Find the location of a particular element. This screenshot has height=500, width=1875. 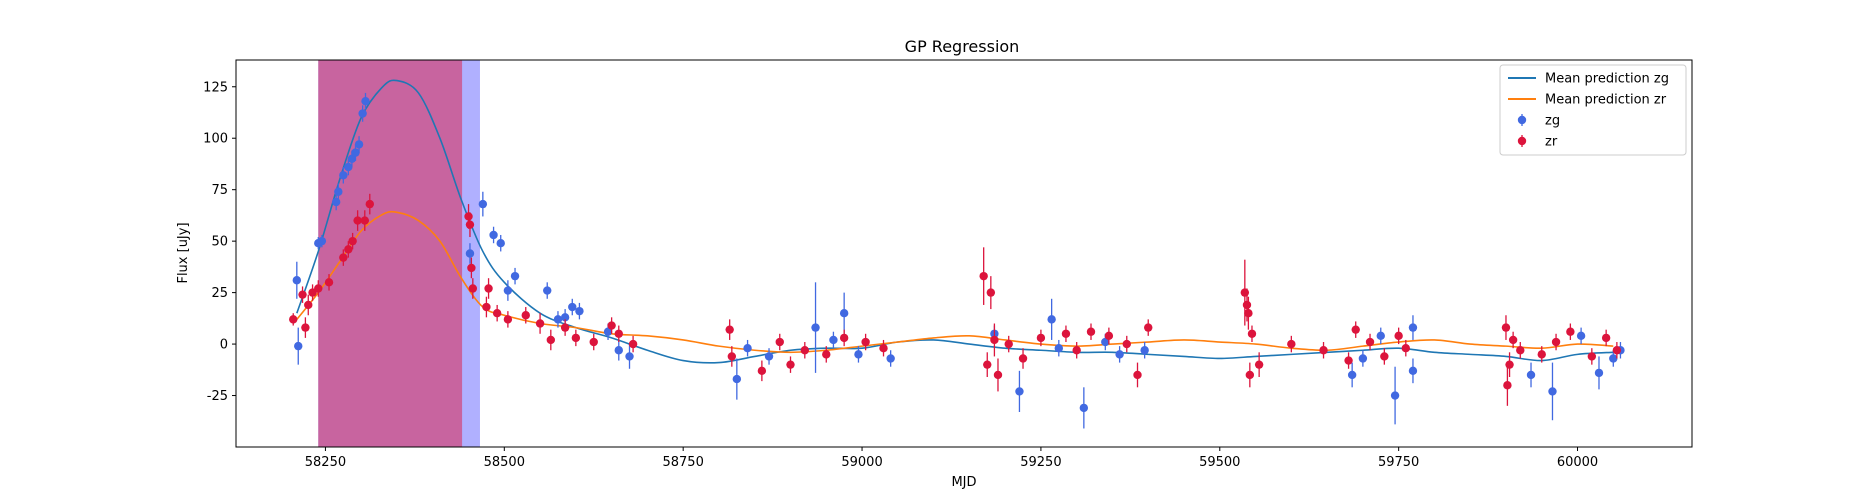

legend-entry: Mean prediction zg is located at coordinates (1588, 79).